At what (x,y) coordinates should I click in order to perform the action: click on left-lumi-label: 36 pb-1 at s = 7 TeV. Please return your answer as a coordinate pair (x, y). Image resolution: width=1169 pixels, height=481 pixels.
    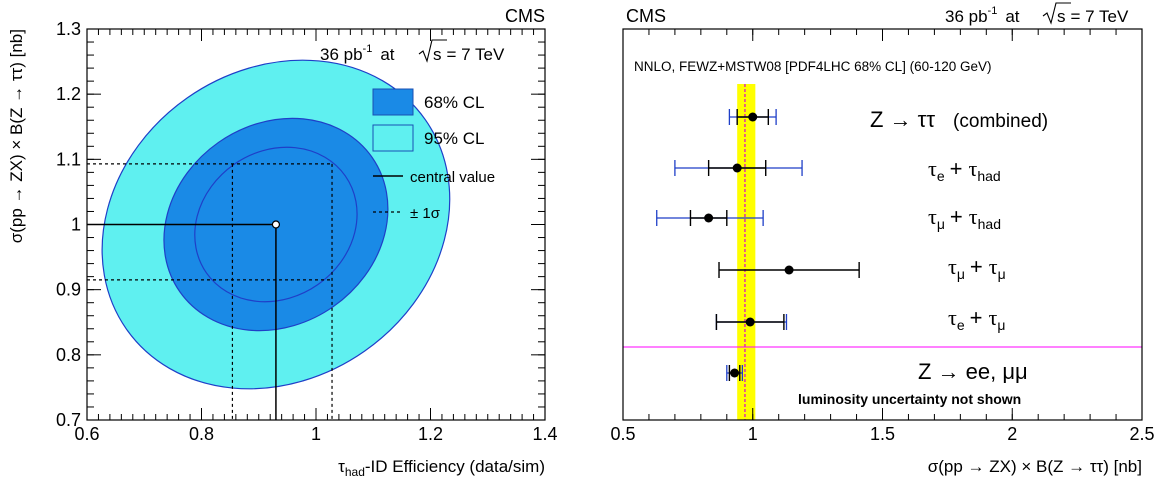
    Looking at the image, I should click on (412, 51).